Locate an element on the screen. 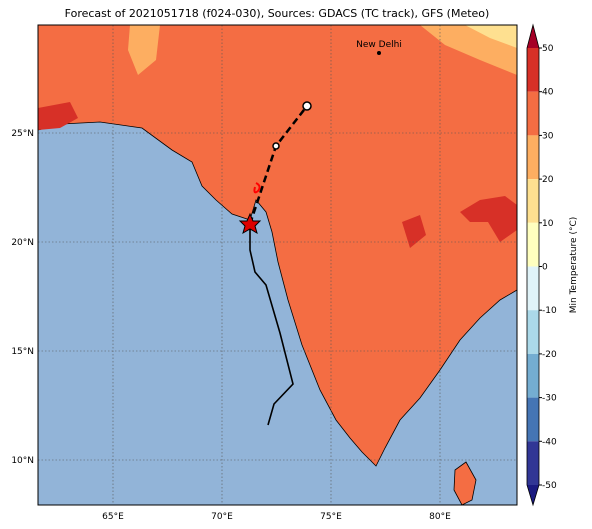 The image size is (592, 529). lon-label: 65°E is located at coordinates (113, 517).